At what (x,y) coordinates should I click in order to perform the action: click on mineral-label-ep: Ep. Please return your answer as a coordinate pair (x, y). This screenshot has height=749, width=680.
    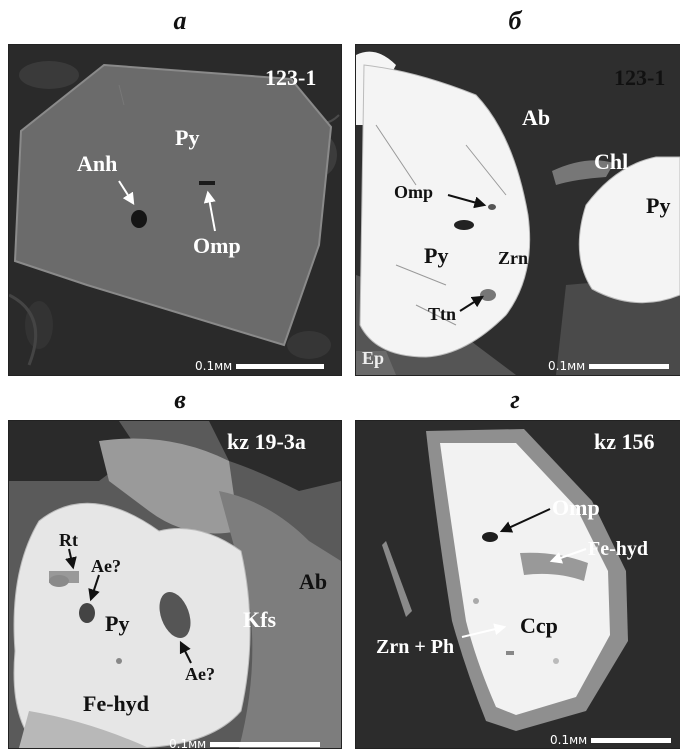
    Looking at the image, I should click on (373, 358).